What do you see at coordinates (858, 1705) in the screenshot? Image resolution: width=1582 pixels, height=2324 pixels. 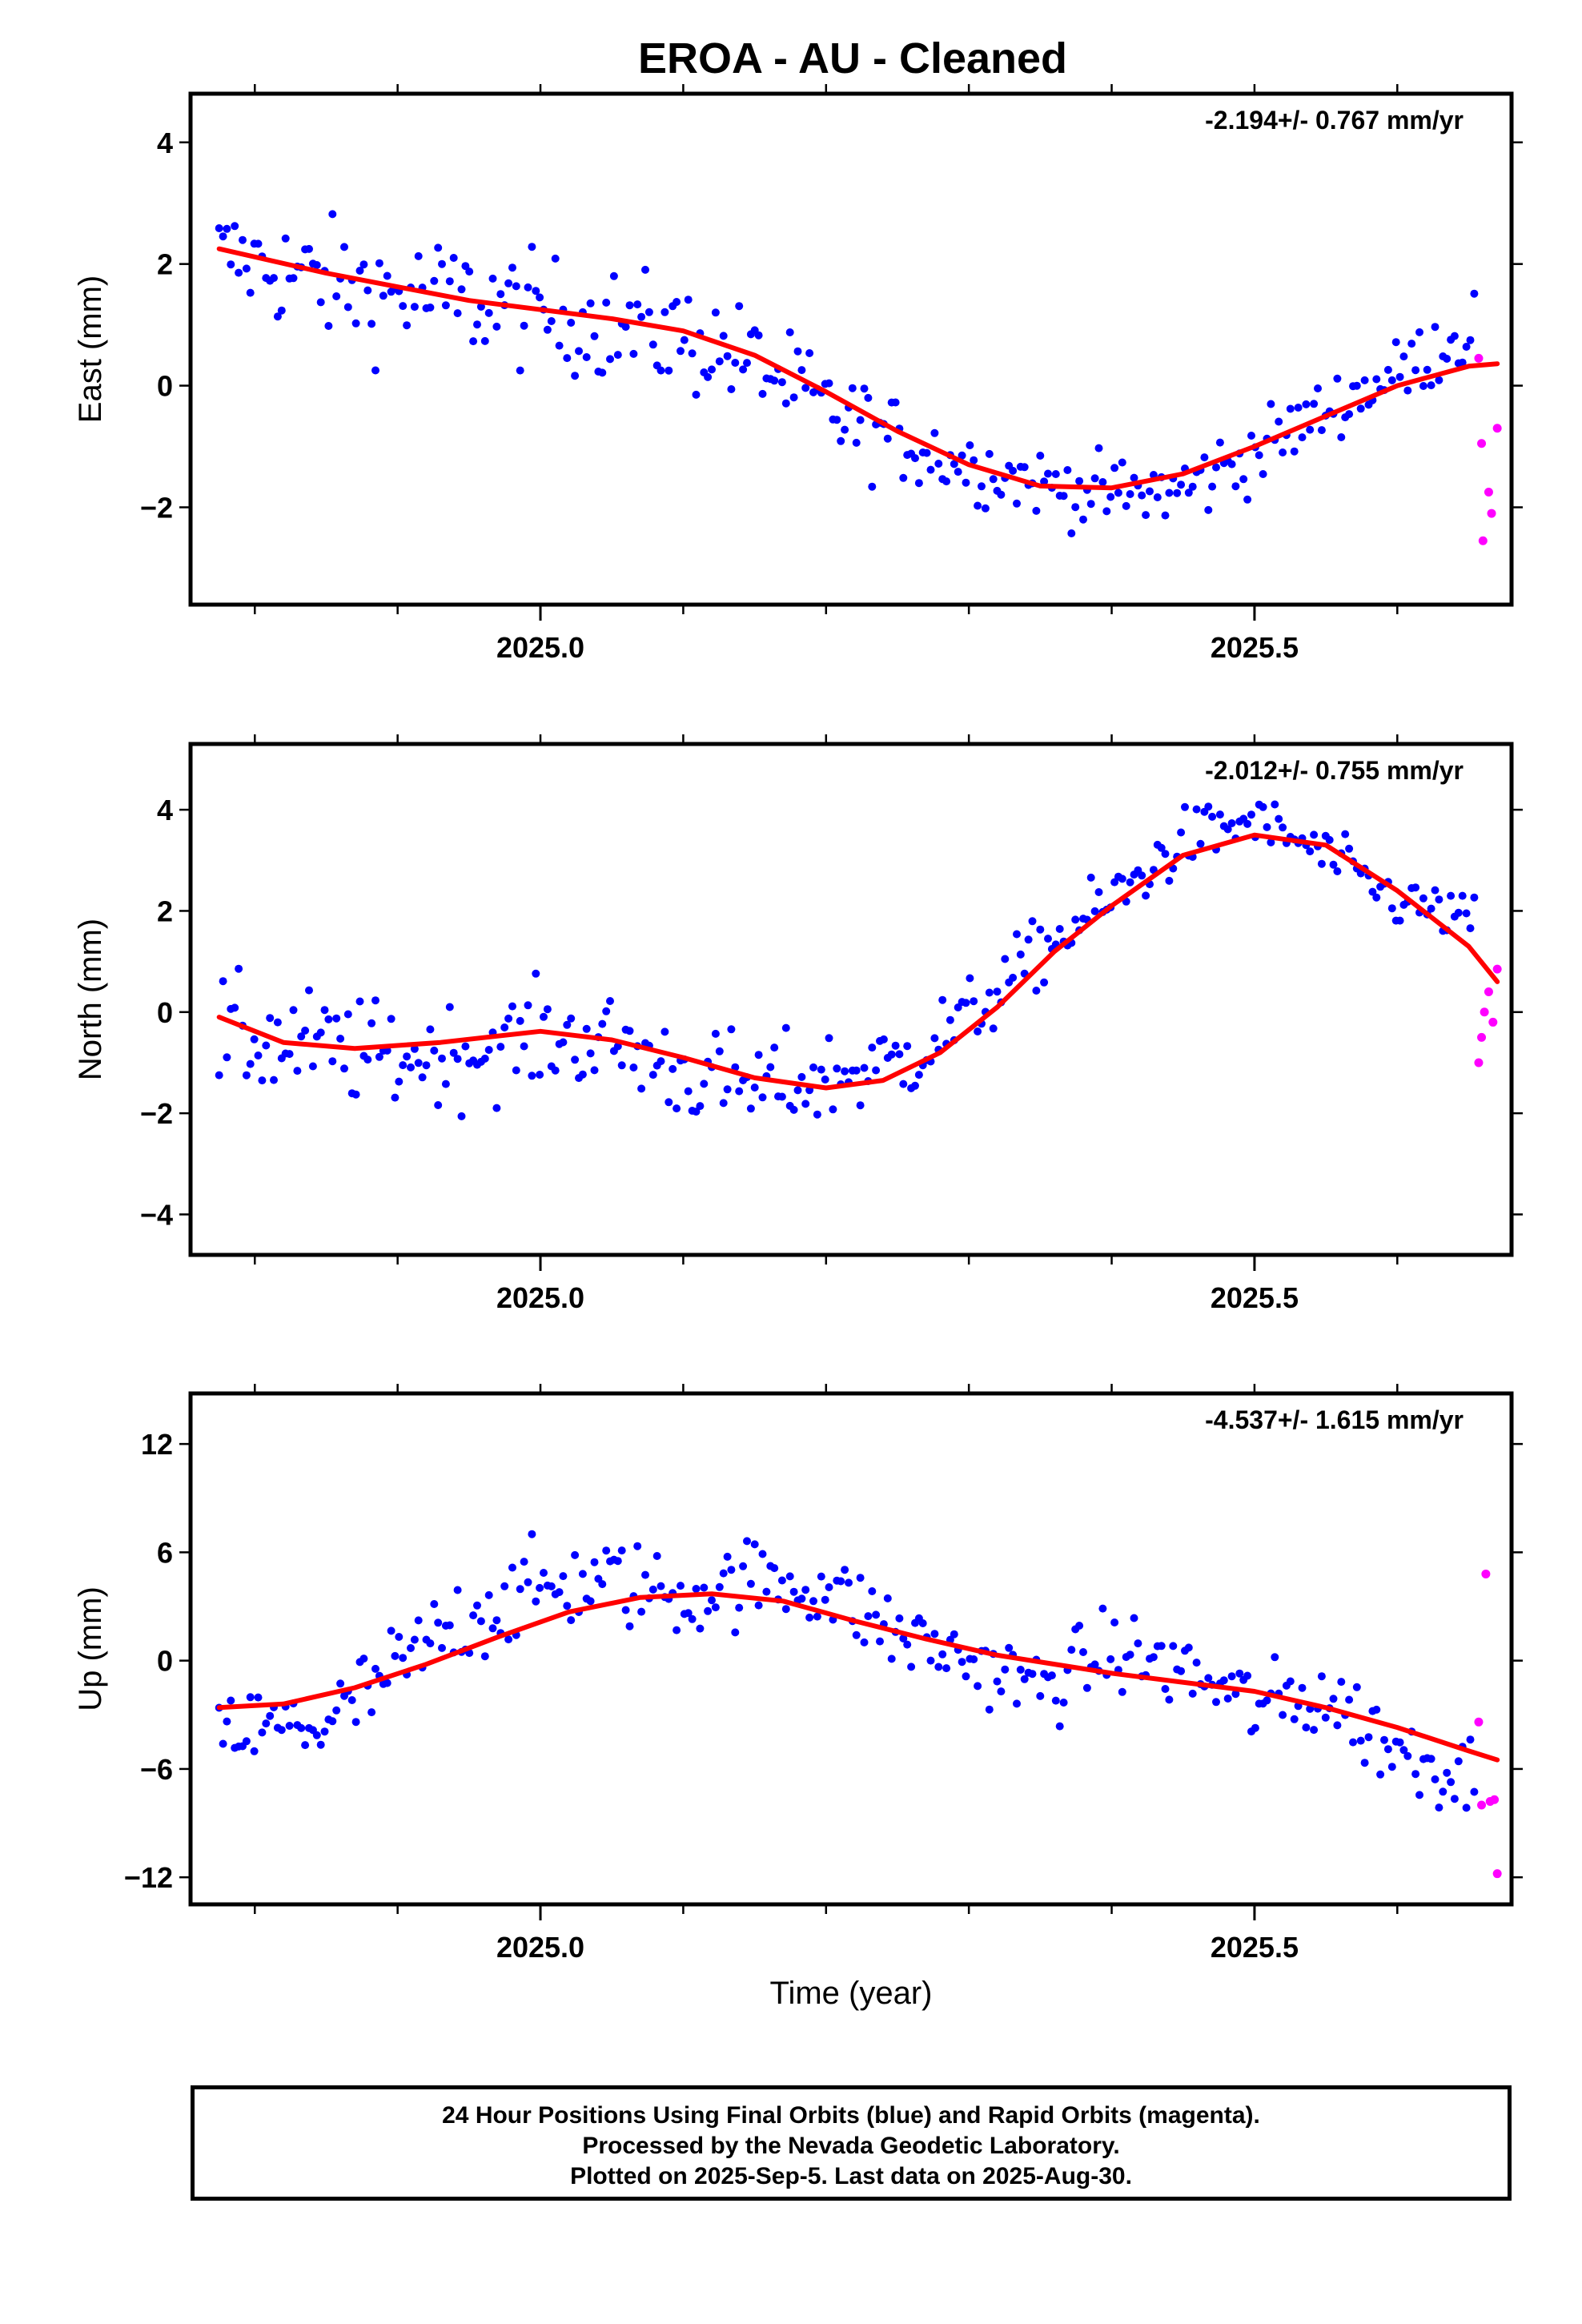 I see `plot-area` at bounding box center [858, 1705].